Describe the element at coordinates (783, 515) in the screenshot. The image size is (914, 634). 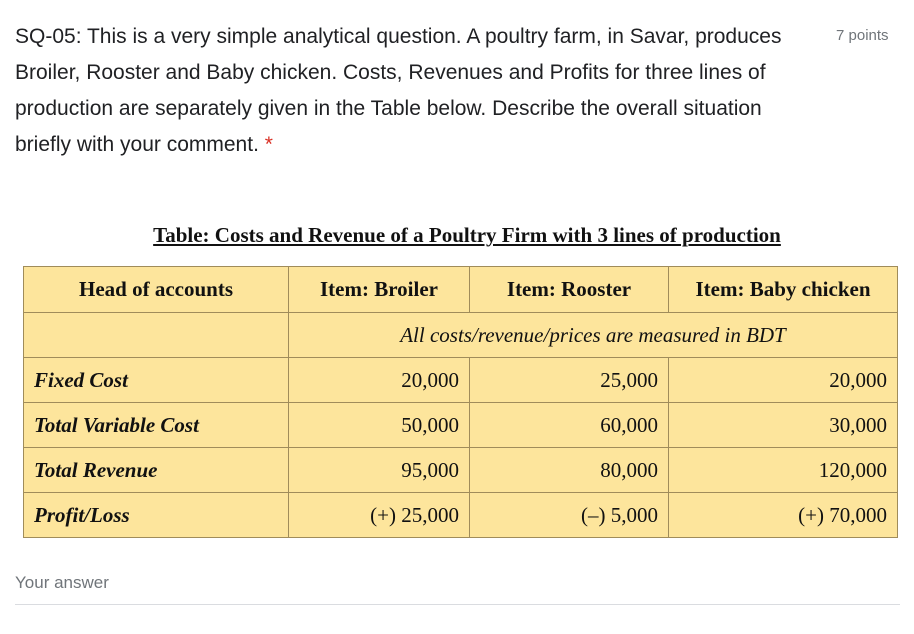
I see `cell: (+) 70,000` at that location.